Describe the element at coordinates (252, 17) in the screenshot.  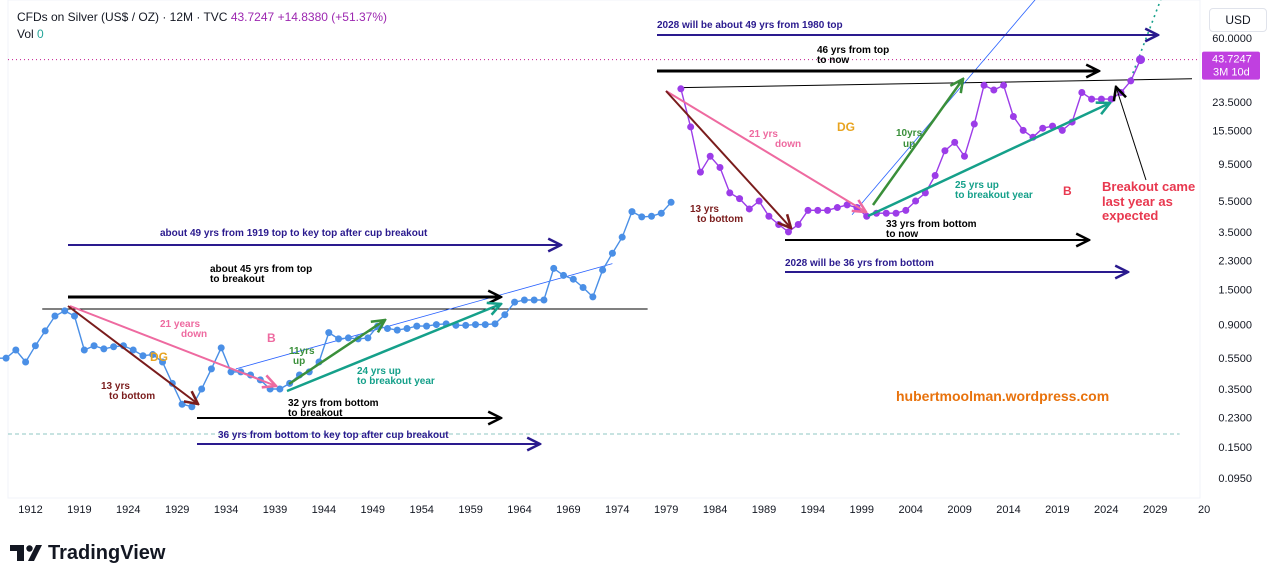
I see `last-price: 43.7247` at that location.